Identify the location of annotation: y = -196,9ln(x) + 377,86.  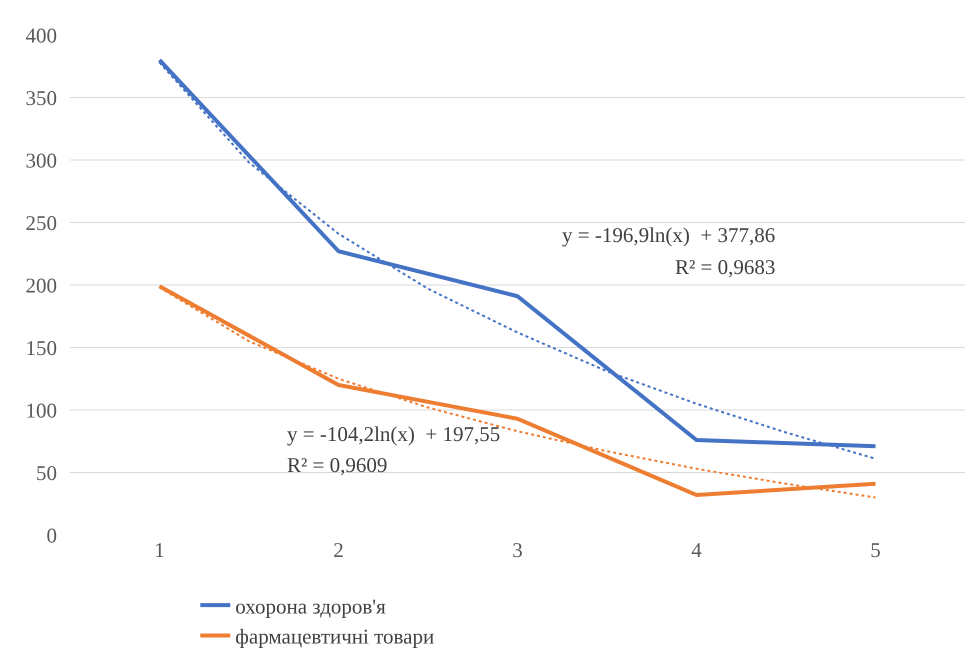
(669, 235).